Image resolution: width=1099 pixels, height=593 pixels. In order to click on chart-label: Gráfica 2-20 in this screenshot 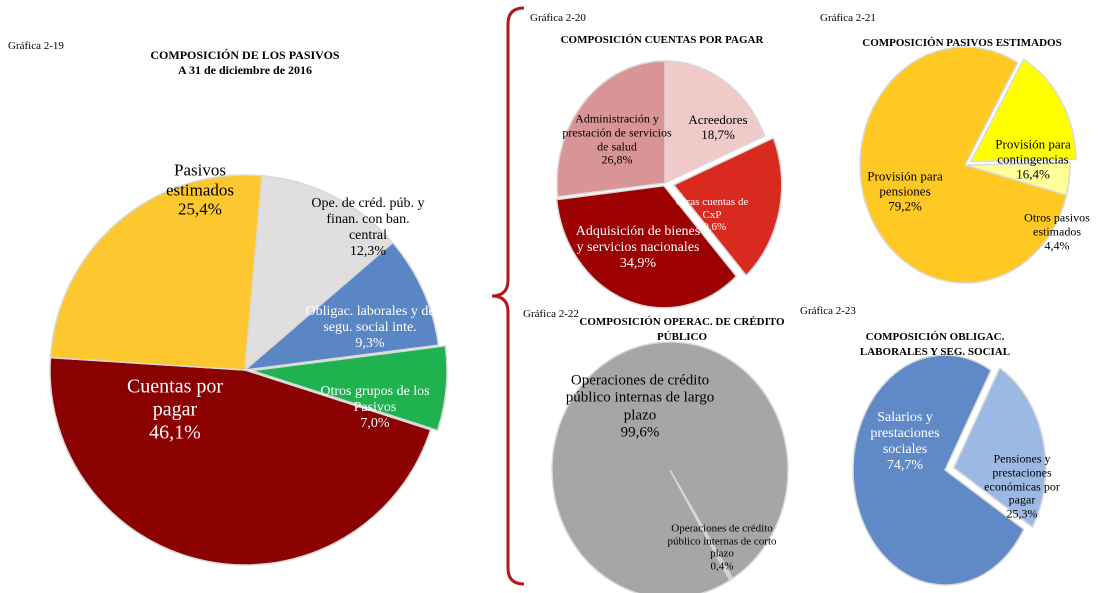, I will do `click(558, 18)`.